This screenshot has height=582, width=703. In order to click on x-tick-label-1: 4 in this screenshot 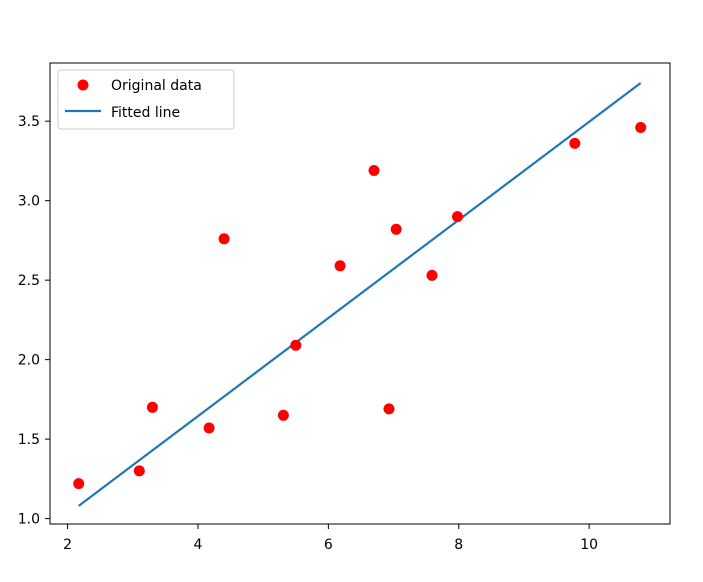, I will do `click(198, 545)`.